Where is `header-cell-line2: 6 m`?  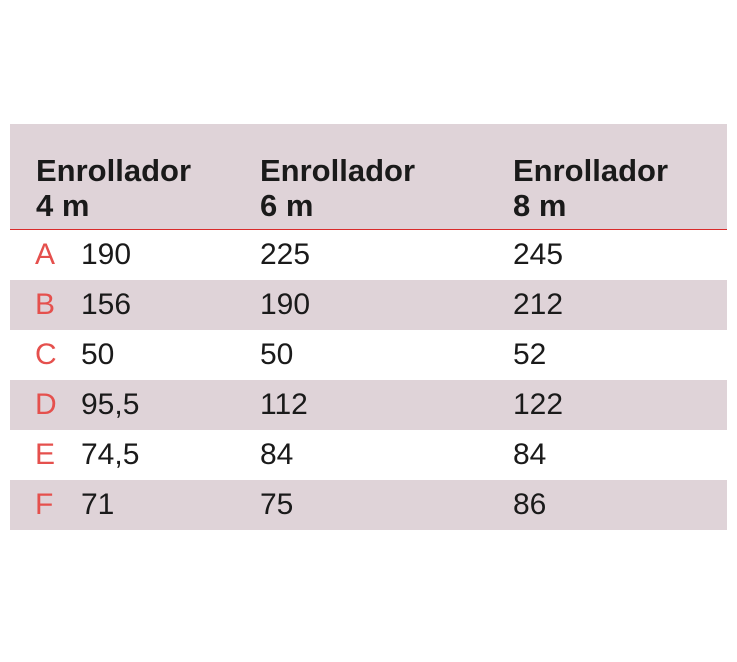 header-cell-line2: 6 m is located at coordinates (287, 205).